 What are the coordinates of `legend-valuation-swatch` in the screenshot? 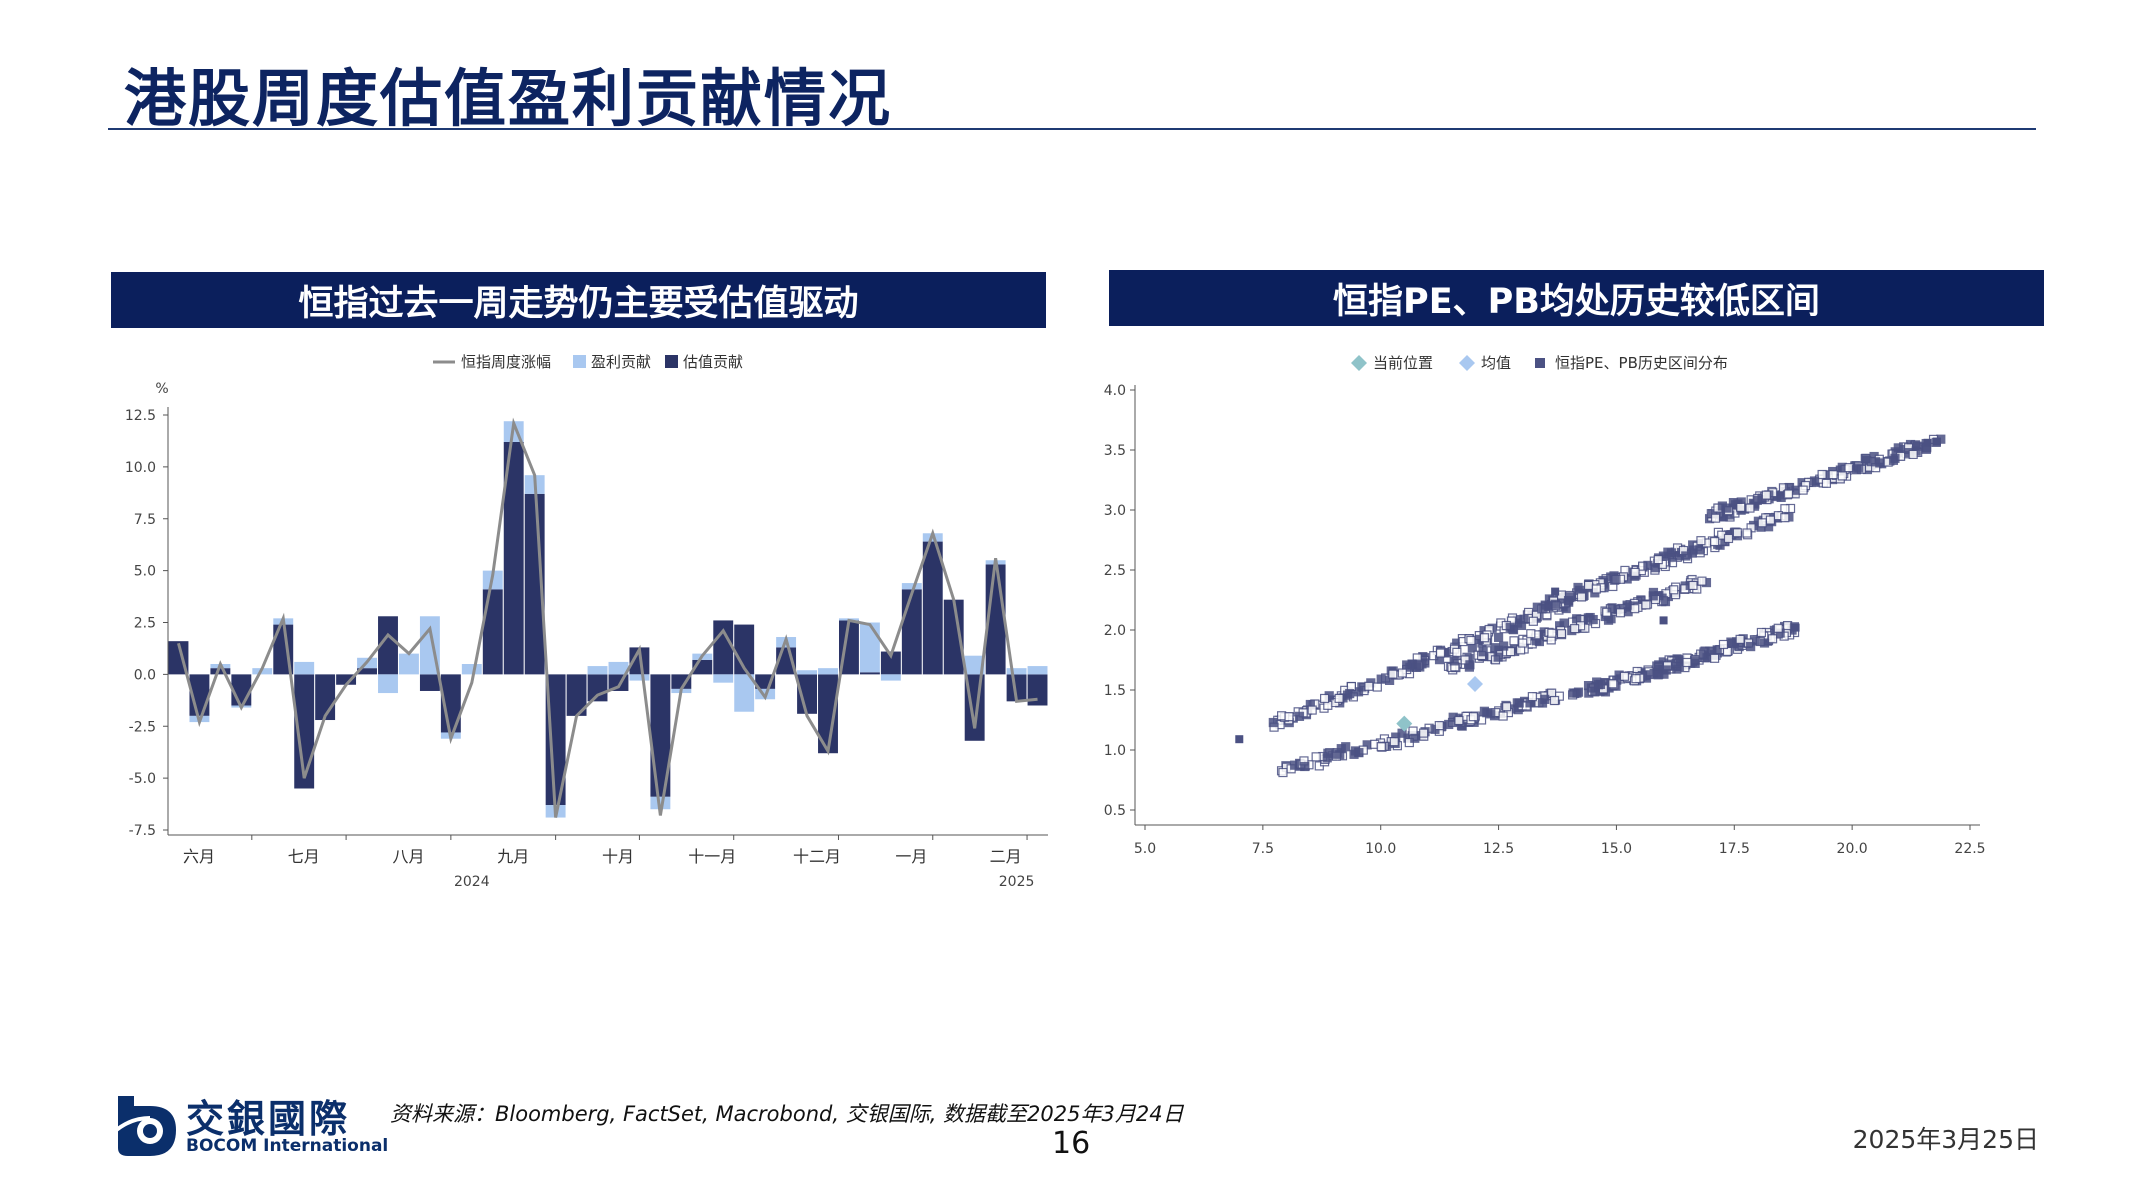 It's located at (671, 361).